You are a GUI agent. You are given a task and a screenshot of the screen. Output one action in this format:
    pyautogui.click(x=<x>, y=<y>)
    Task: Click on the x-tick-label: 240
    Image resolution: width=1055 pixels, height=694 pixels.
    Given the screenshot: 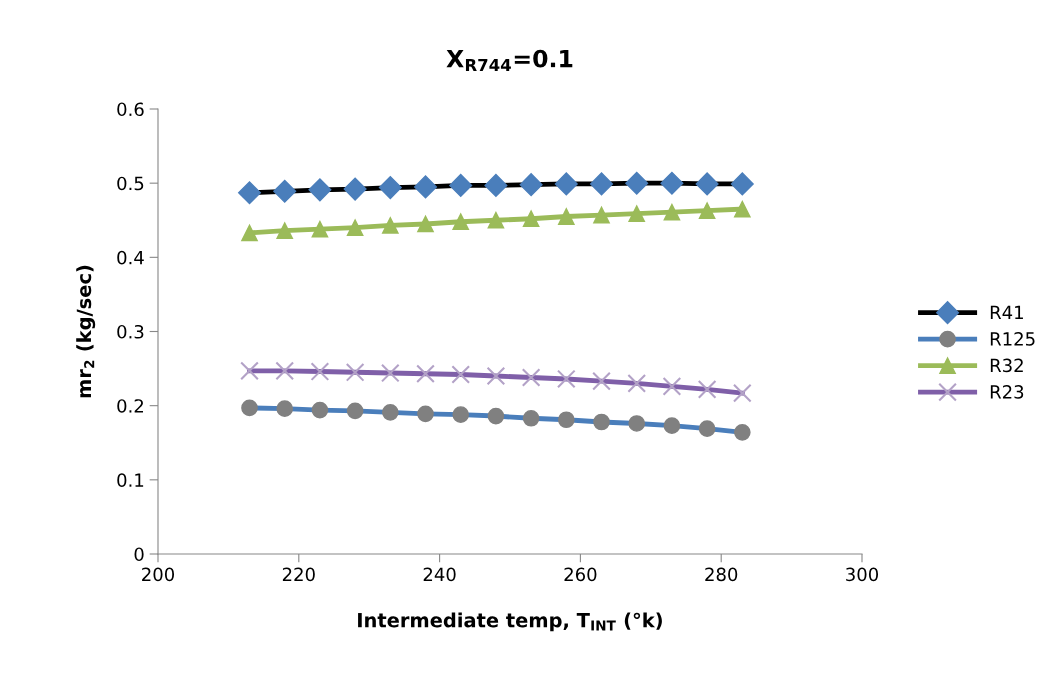 What is the action you would take?
    pyautogui.click(x=439, y=574)
    